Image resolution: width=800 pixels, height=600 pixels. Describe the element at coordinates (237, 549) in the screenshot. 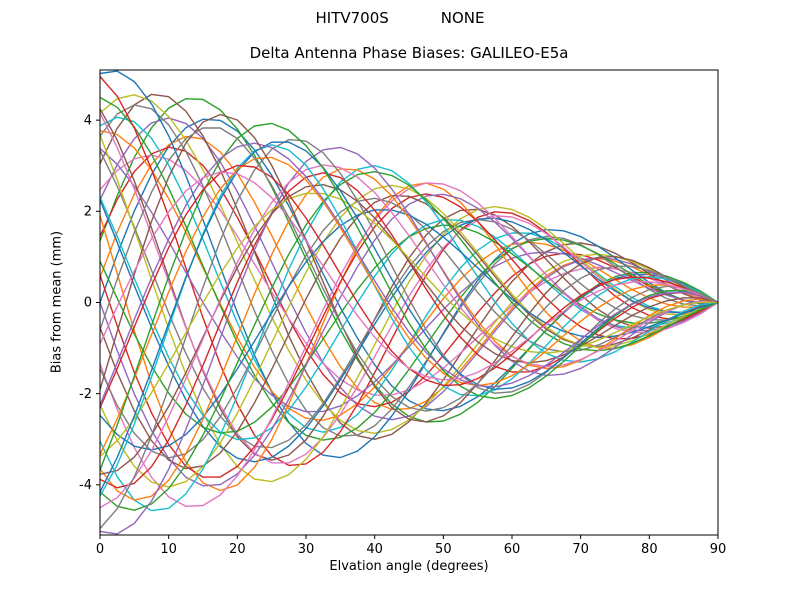

I see `x-tick-label: 20` at that location.